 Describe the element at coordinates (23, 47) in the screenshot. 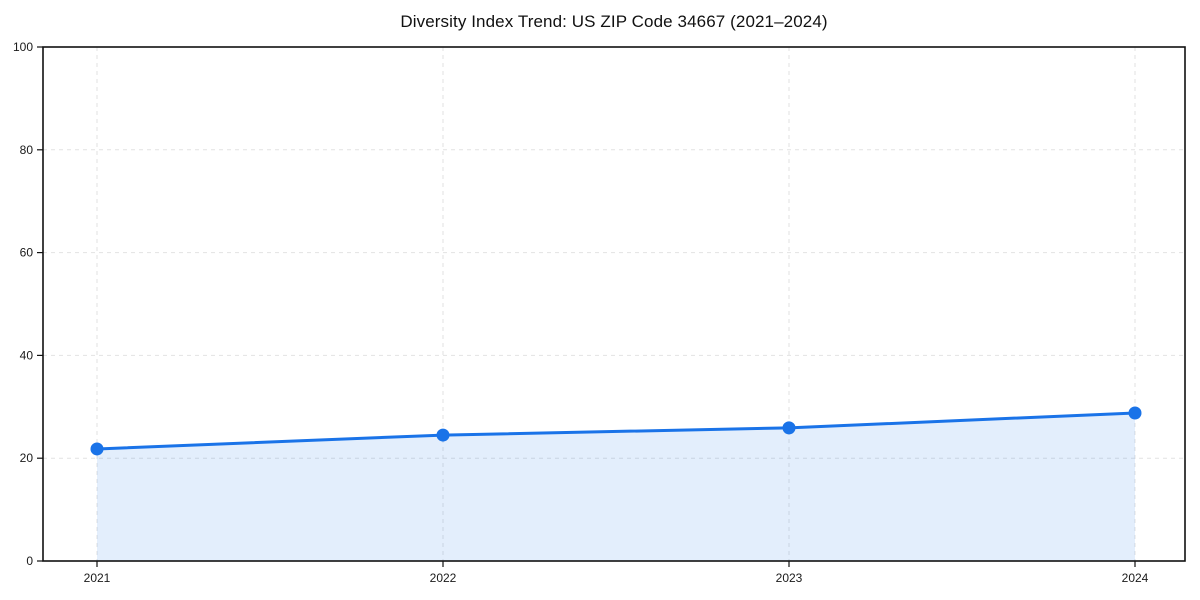

I see `y-tick-label: 100` at that location.